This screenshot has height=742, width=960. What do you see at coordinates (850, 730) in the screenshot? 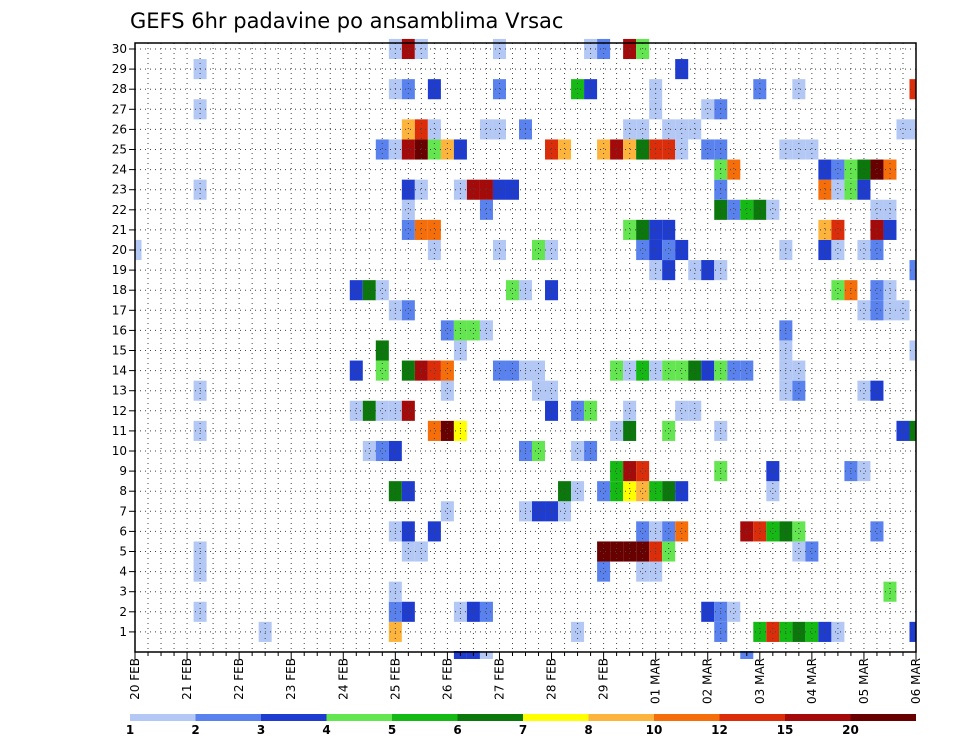
I see `colorbar-label: 20` at bounding box center [850, 730].